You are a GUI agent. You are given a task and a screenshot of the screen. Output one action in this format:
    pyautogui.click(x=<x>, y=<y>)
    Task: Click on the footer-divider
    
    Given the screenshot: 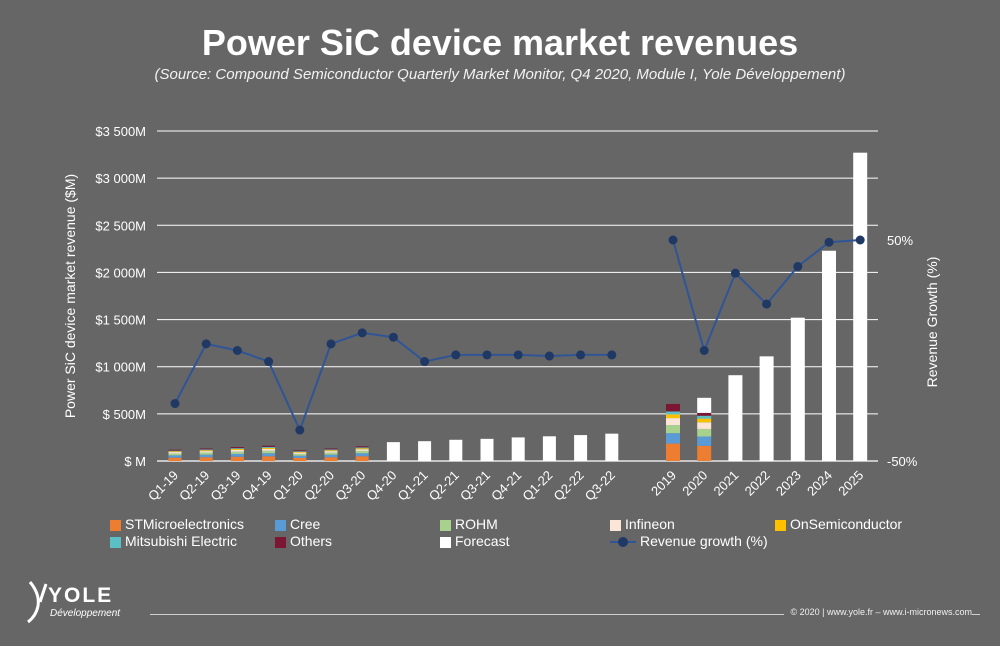 What is the action you would take?
    pyautogui.click(x=565, y=614)
    